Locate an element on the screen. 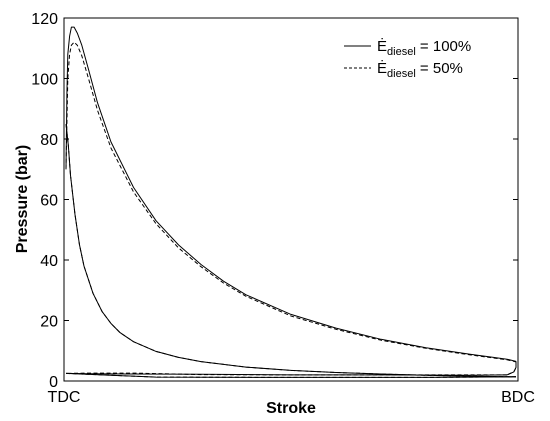 This screenshot has width=550, height=421. legend-value-50: = 50% is located at coordinates (439, 68).